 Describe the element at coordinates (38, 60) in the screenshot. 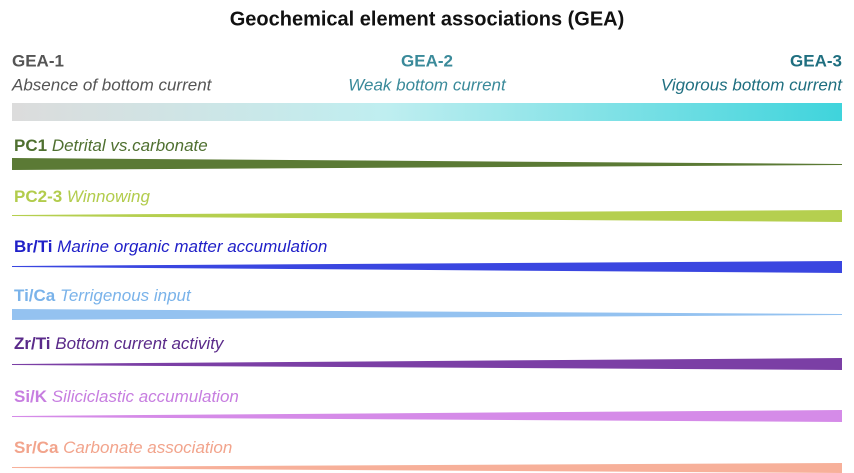

I see `gea-code: GEA-1` at that location.